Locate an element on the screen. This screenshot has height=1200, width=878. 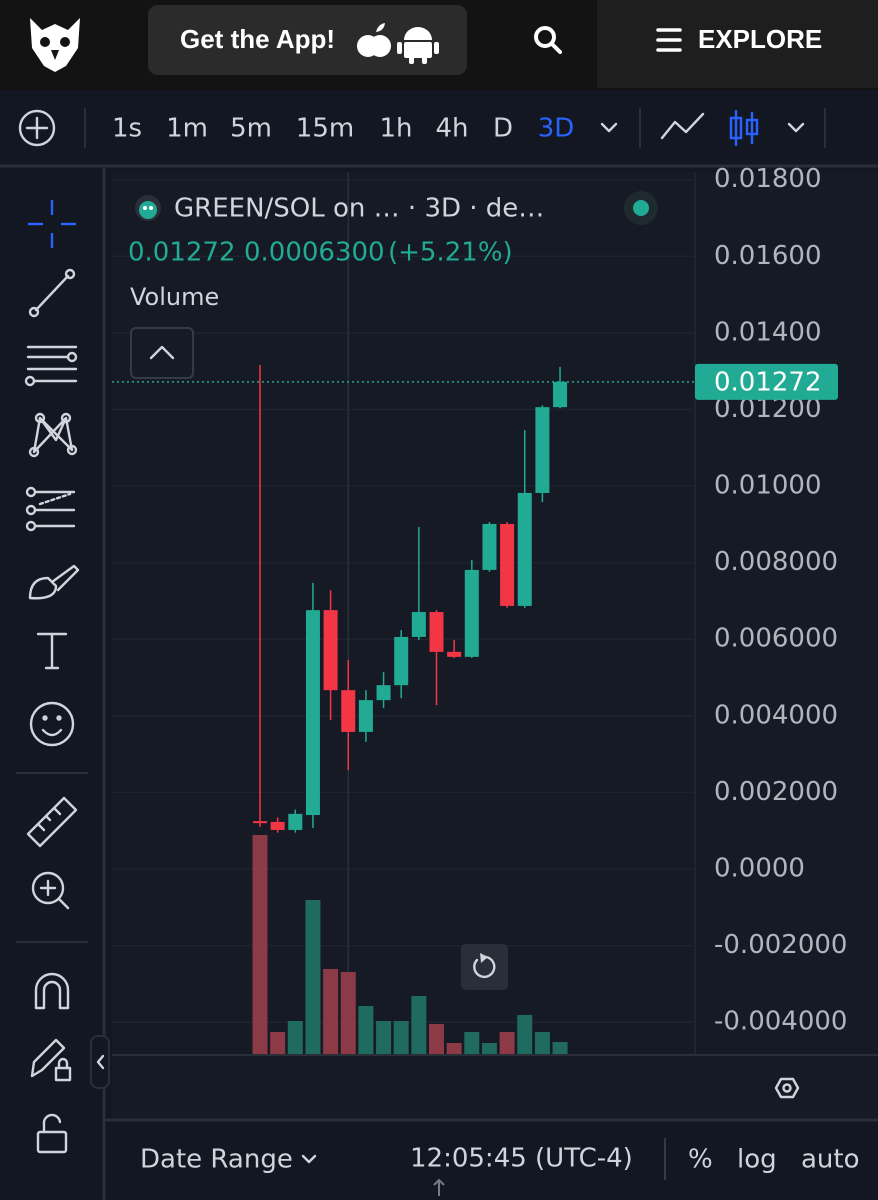
y-tick-label: 0.004000 is located at coordinates (776, 715).